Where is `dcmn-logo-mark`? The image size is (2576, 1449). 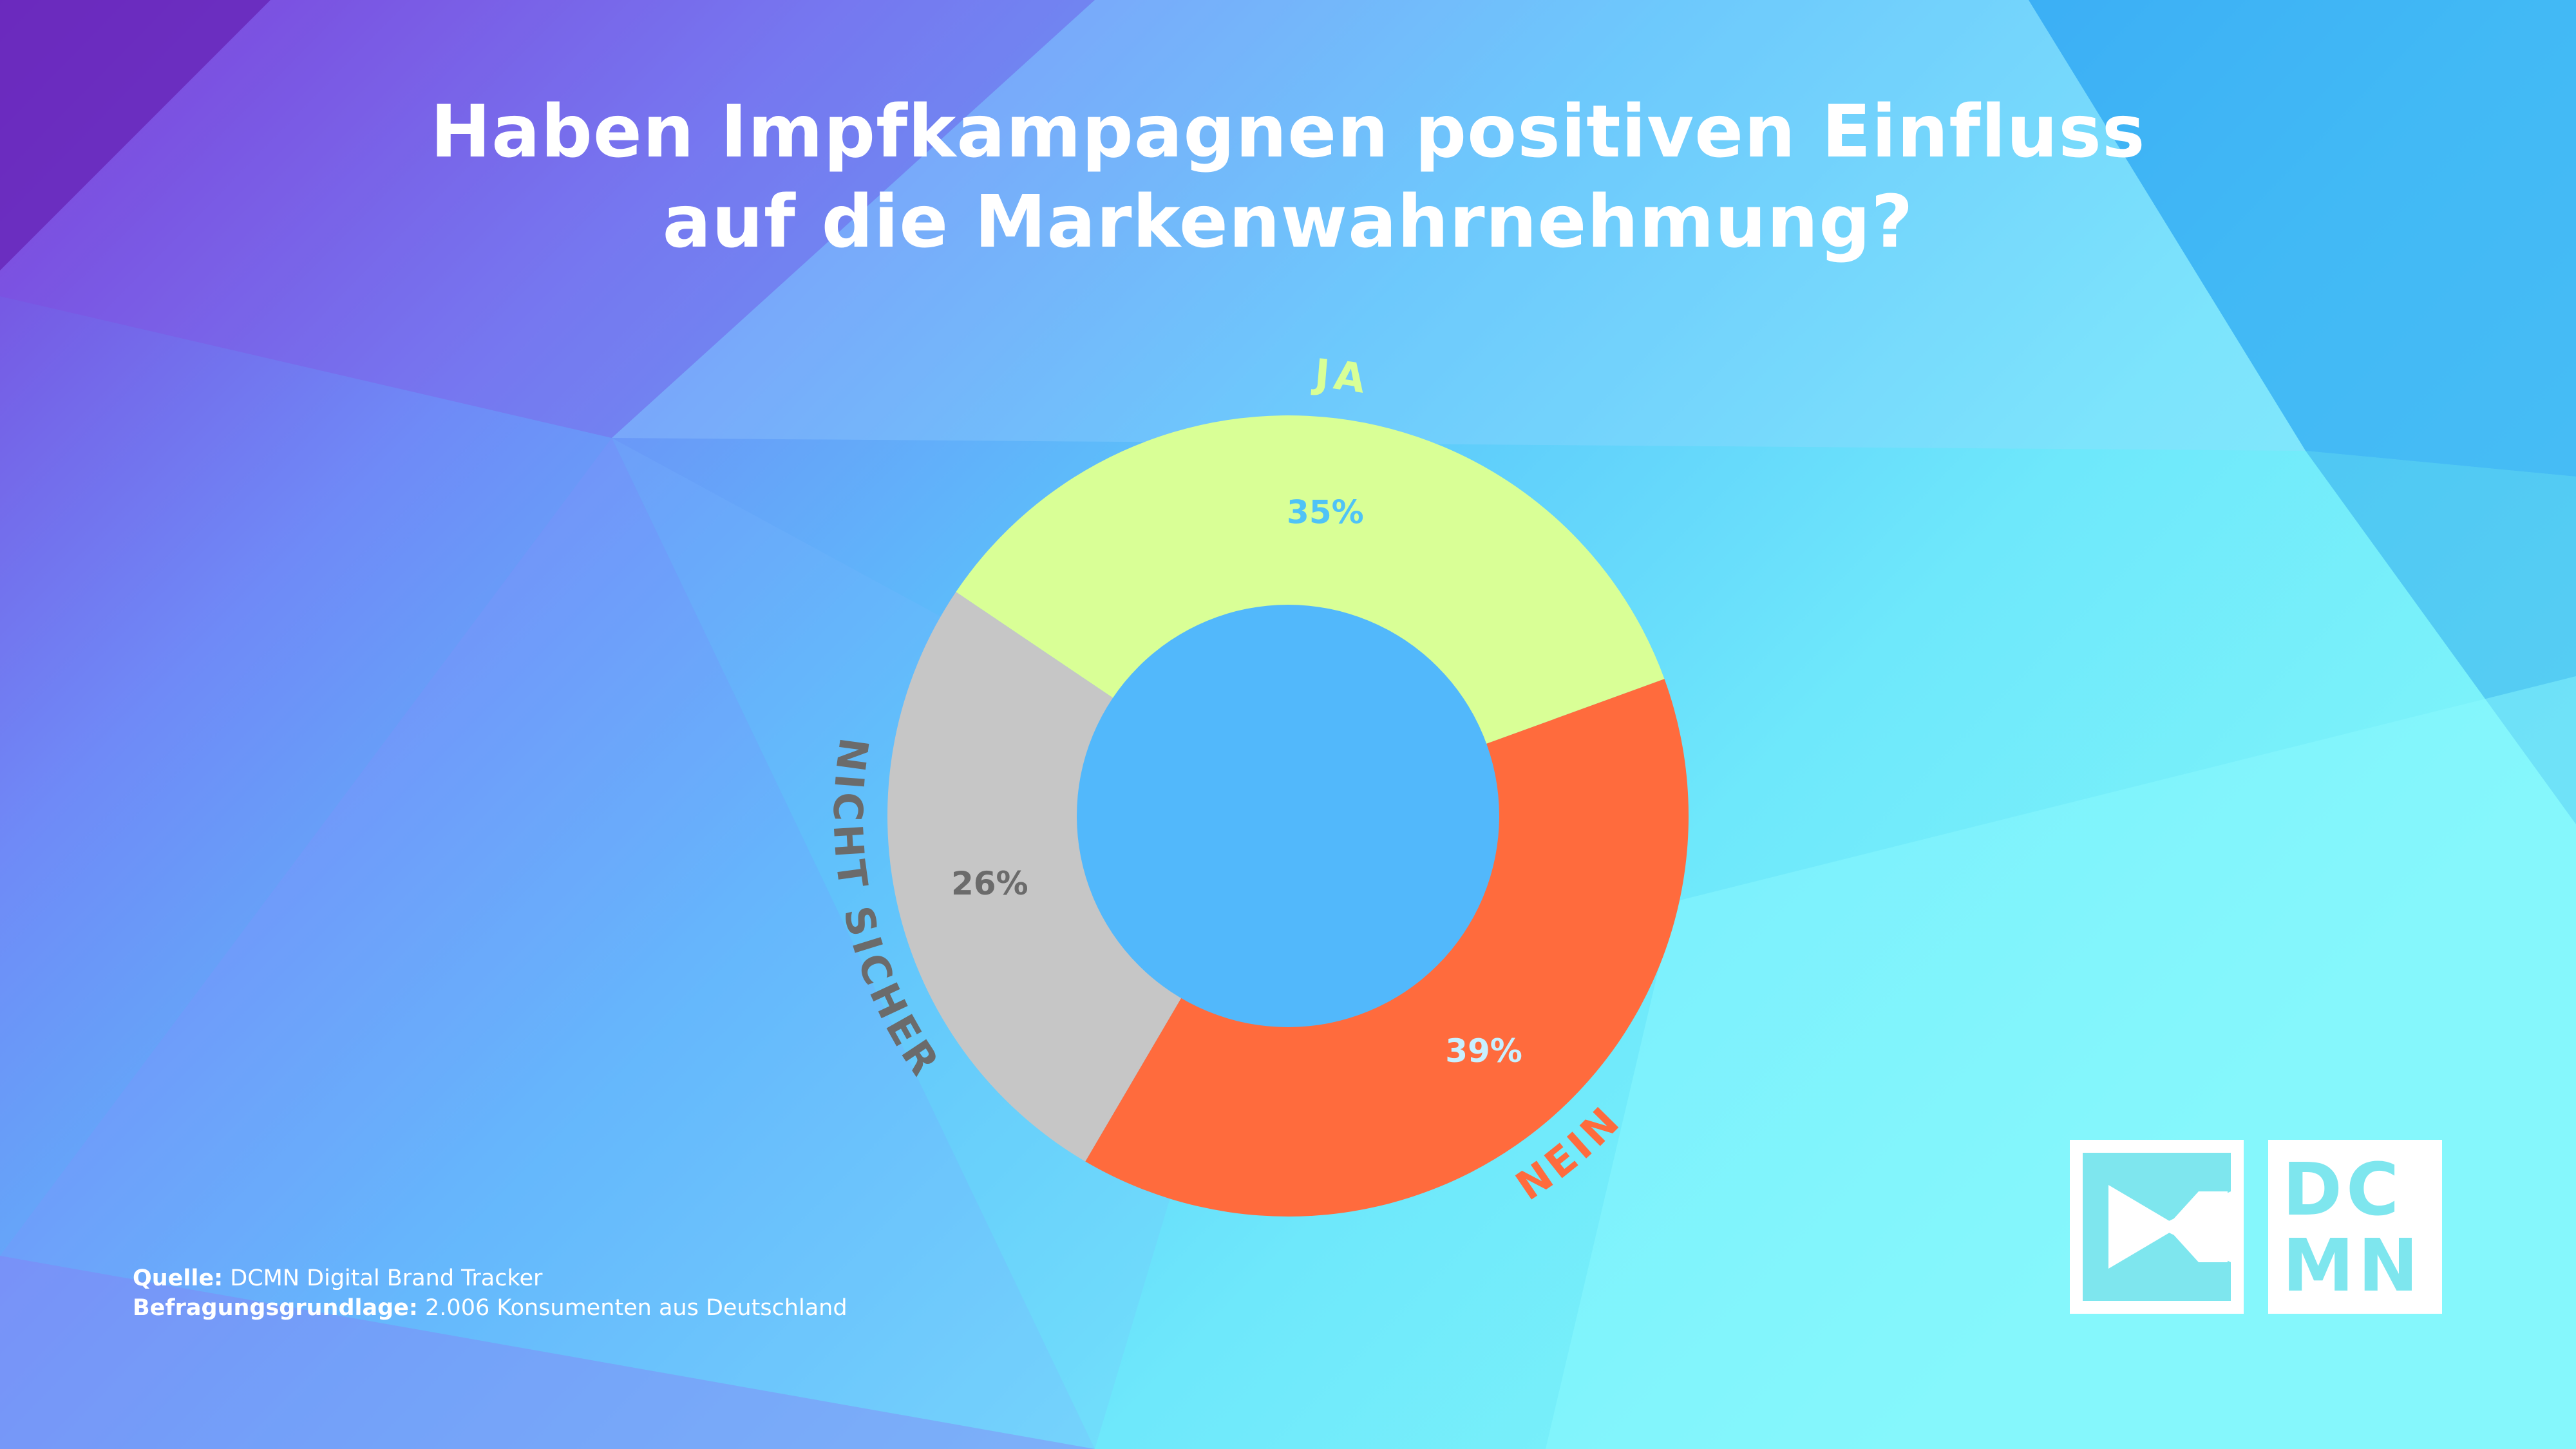
dcmn-logo-mark is located at coordinates (2157, 1227).